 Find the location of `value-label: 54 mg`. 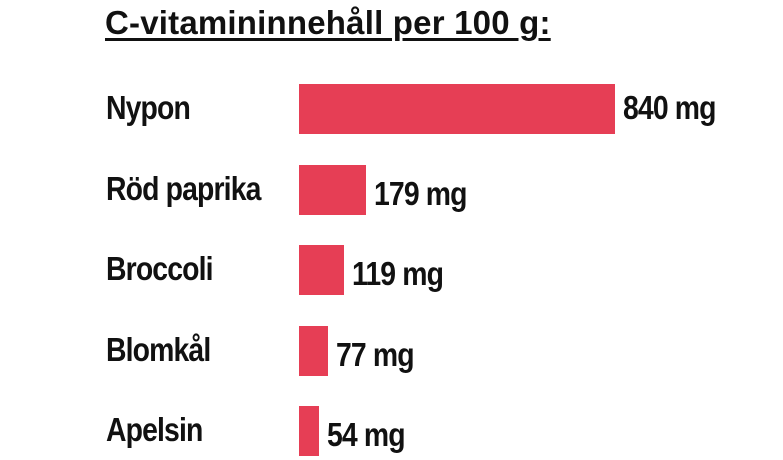

value-label: 54 mg is located at coordinates (366, 434).